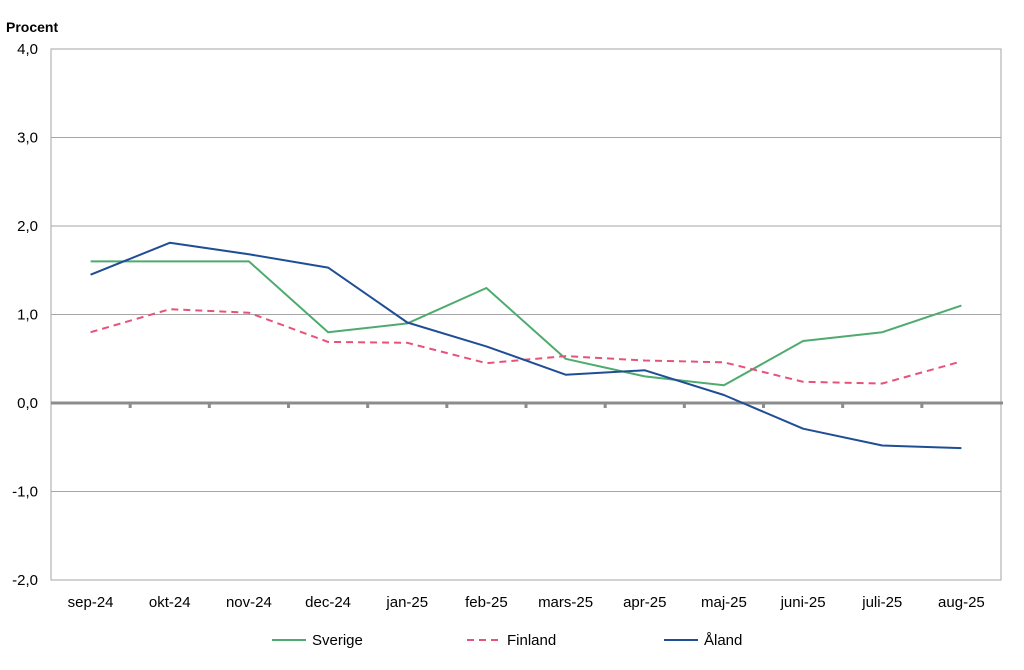 Image resolution: width=1024 pixels, height=670 pixels. I want to click on x-tick-label: nov-24, so click(249, 602).